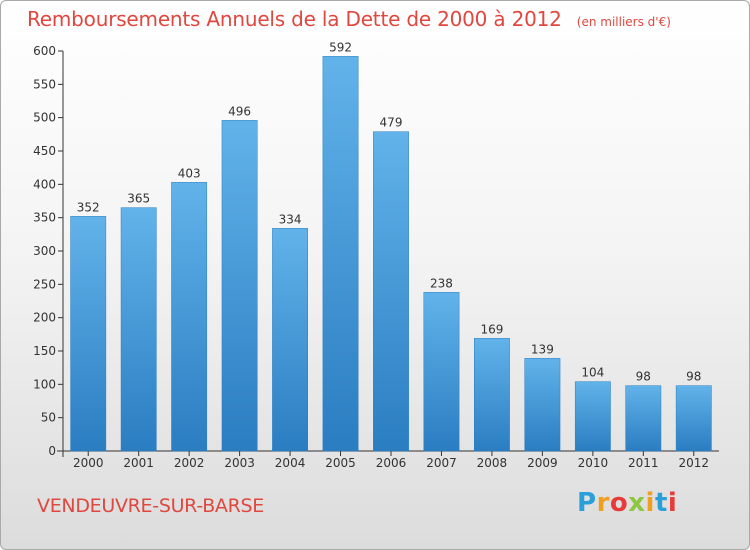 The height and width of the screenshot is (550, 750). What do you see at coordinates (693, 418) in the screenshot?
I see `bar-2012` at bounding box center [693, 418].